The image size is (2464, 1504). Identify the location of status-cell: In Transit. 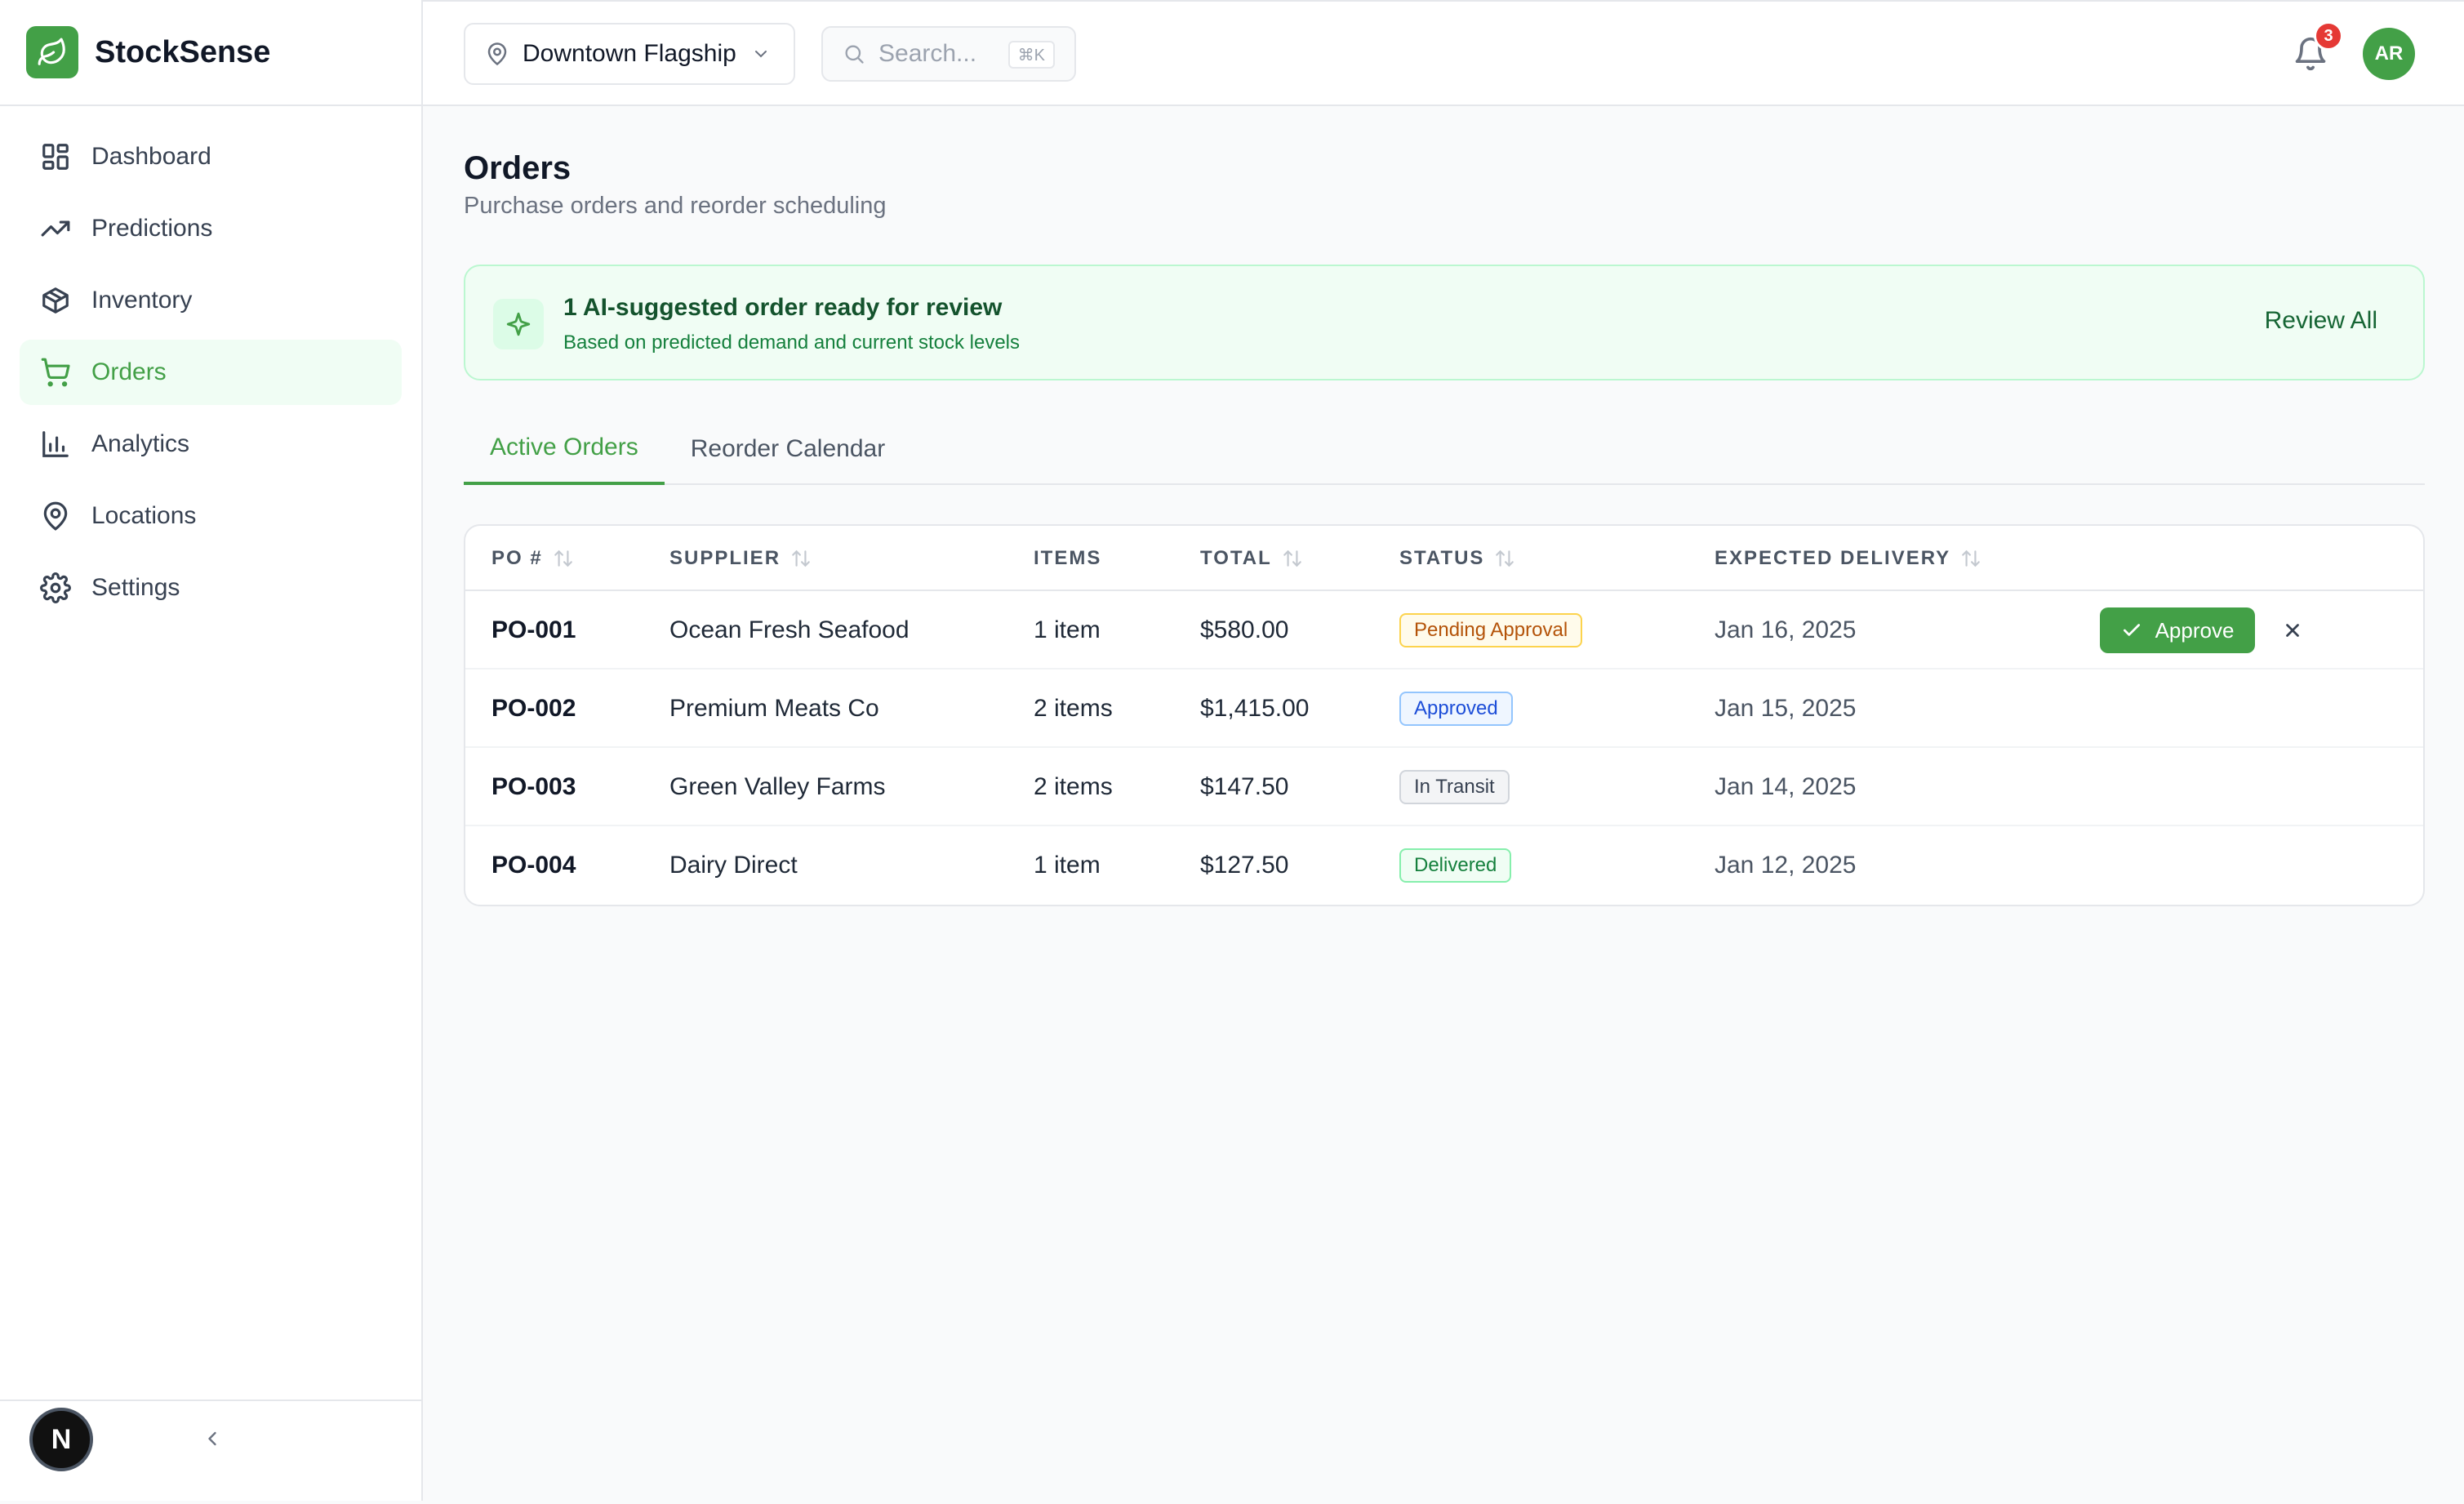
(1455, 787).